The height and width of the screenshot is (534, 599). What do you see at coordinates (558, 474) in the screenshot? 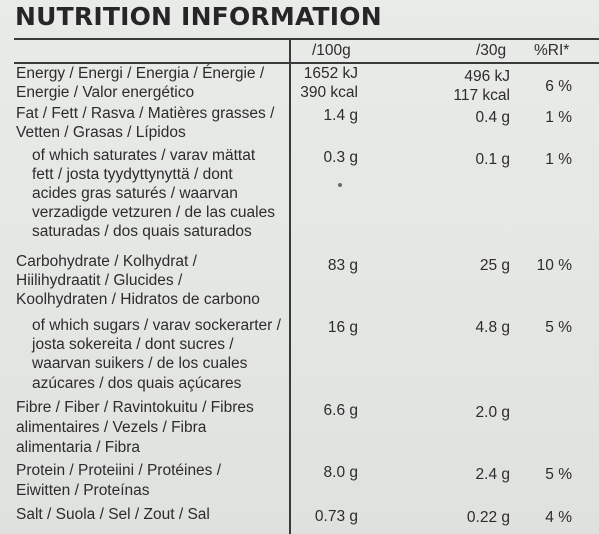
I see `protein-ri: 5 %` at bounding box center [558, 474].